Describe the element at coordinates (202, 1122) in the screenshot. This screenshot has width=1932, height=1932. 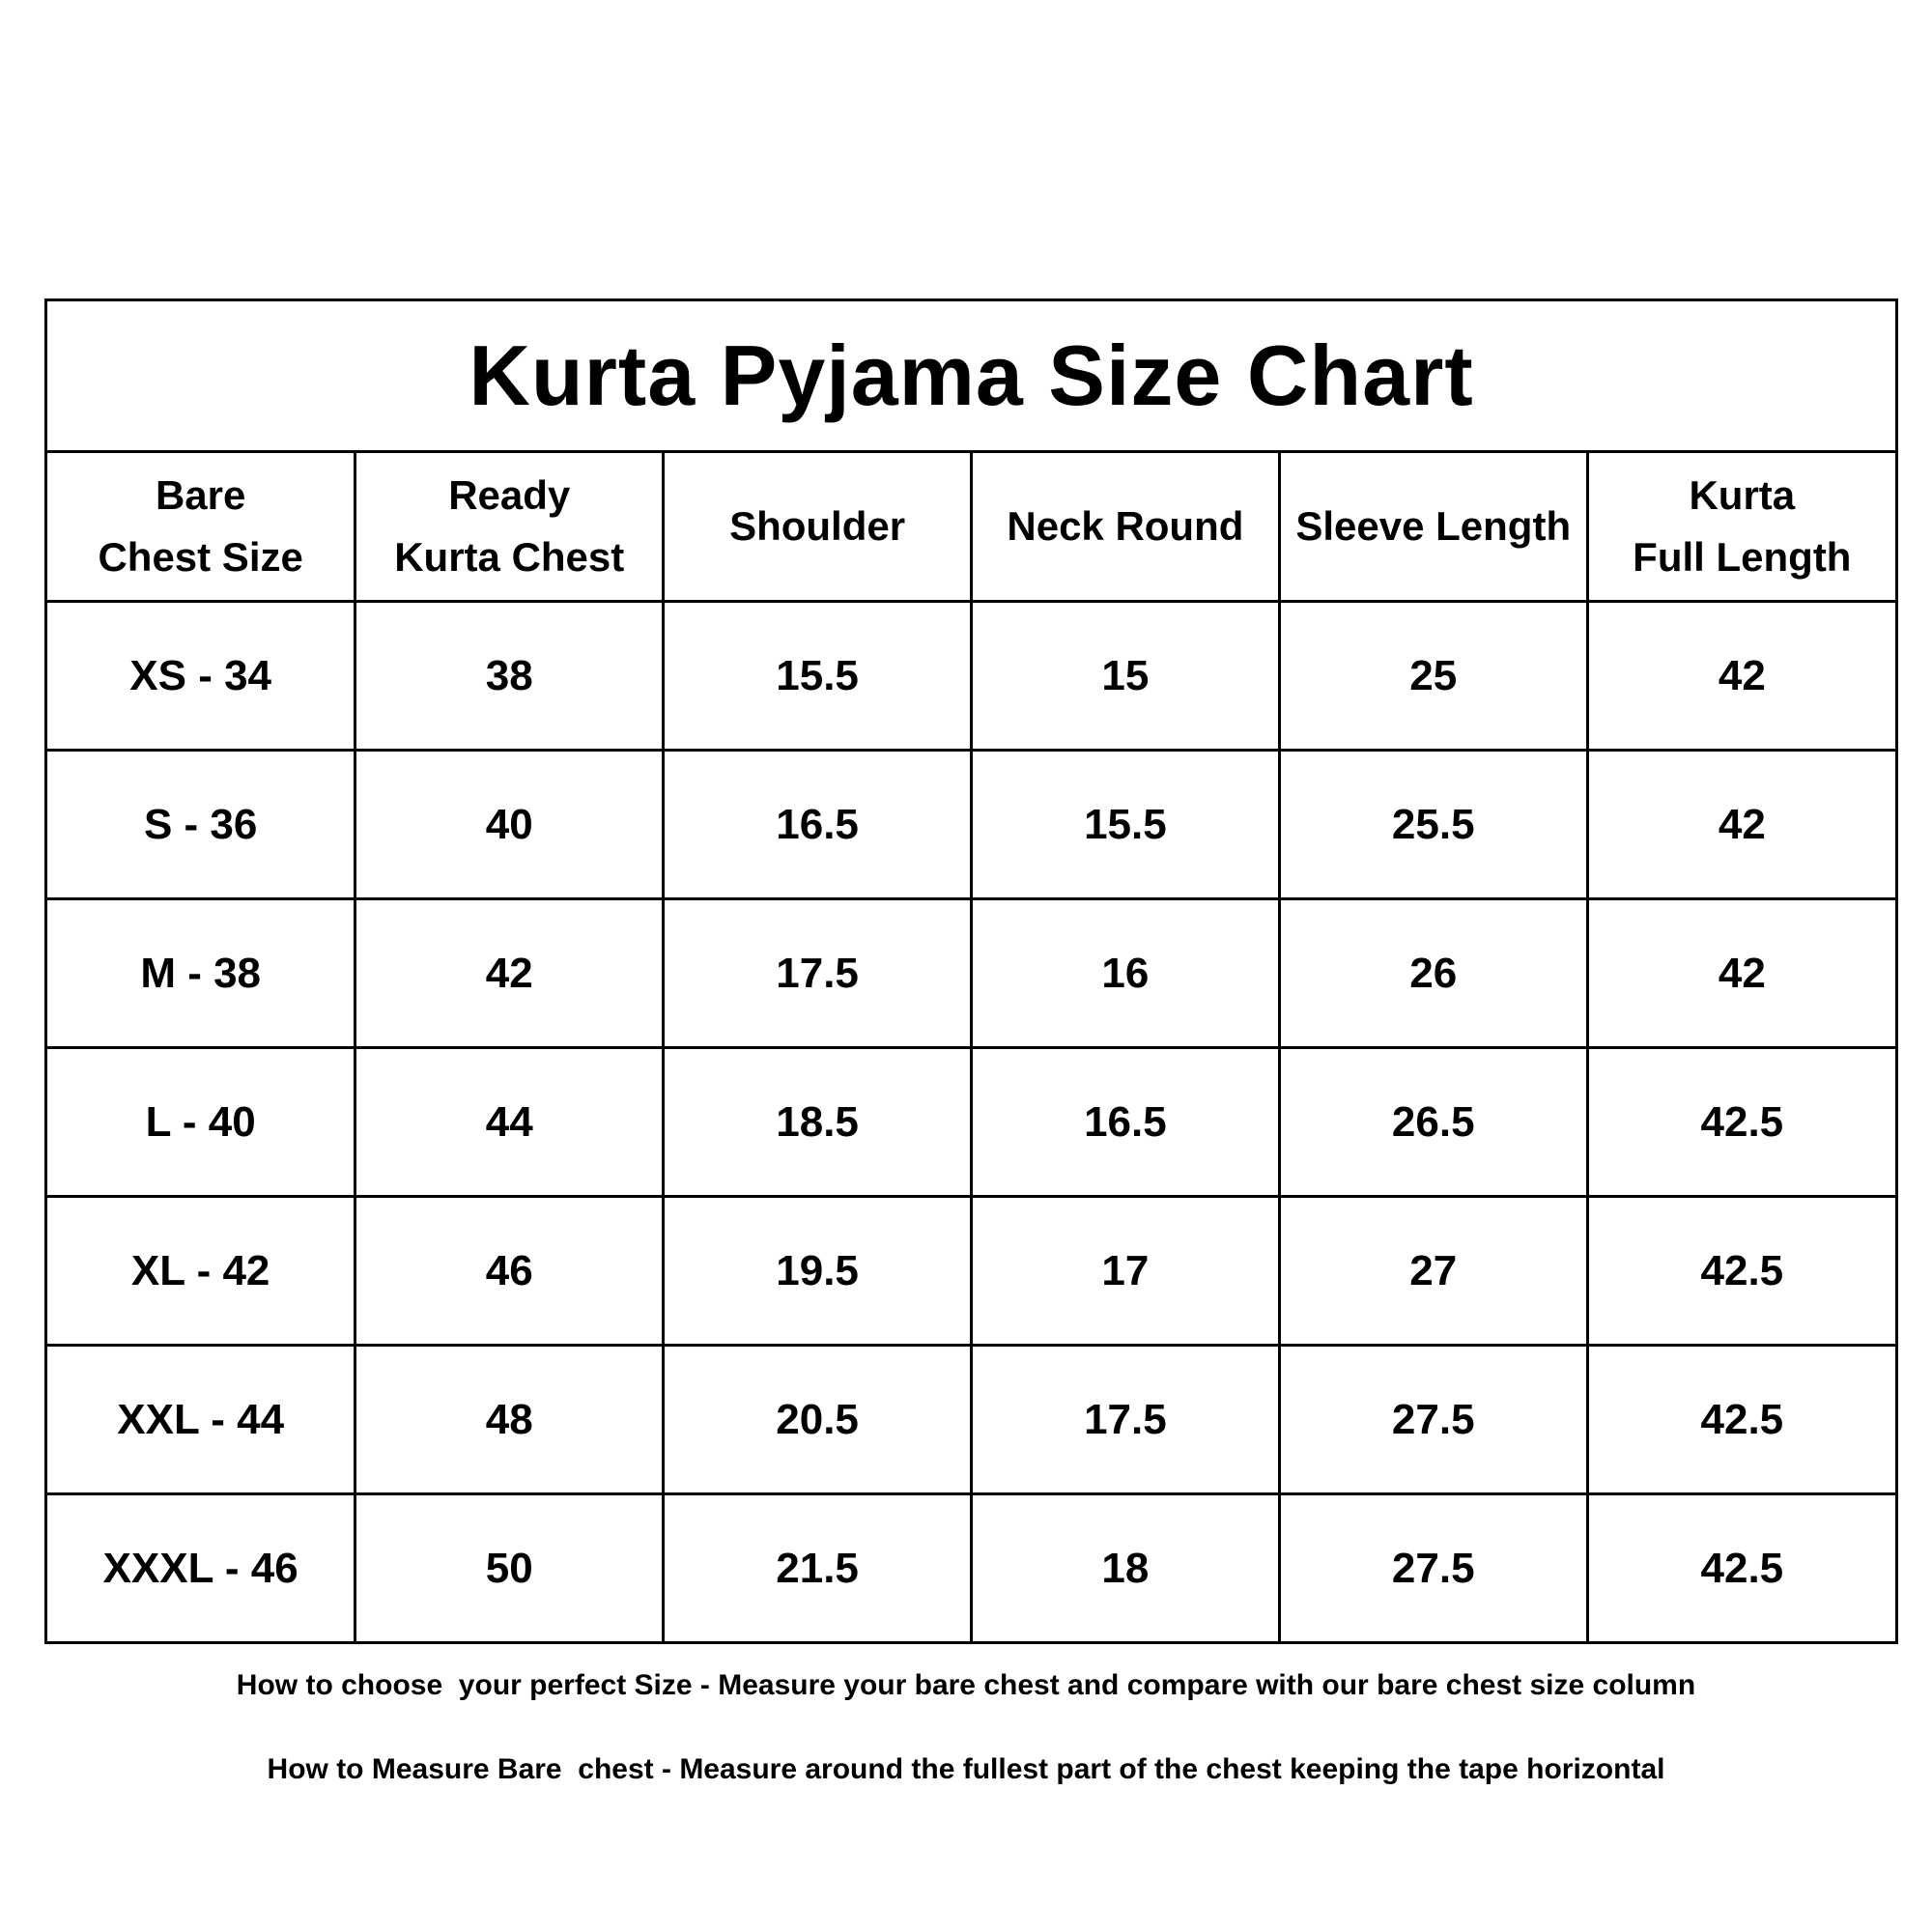
I see `size-cell: L - 40` at that location.